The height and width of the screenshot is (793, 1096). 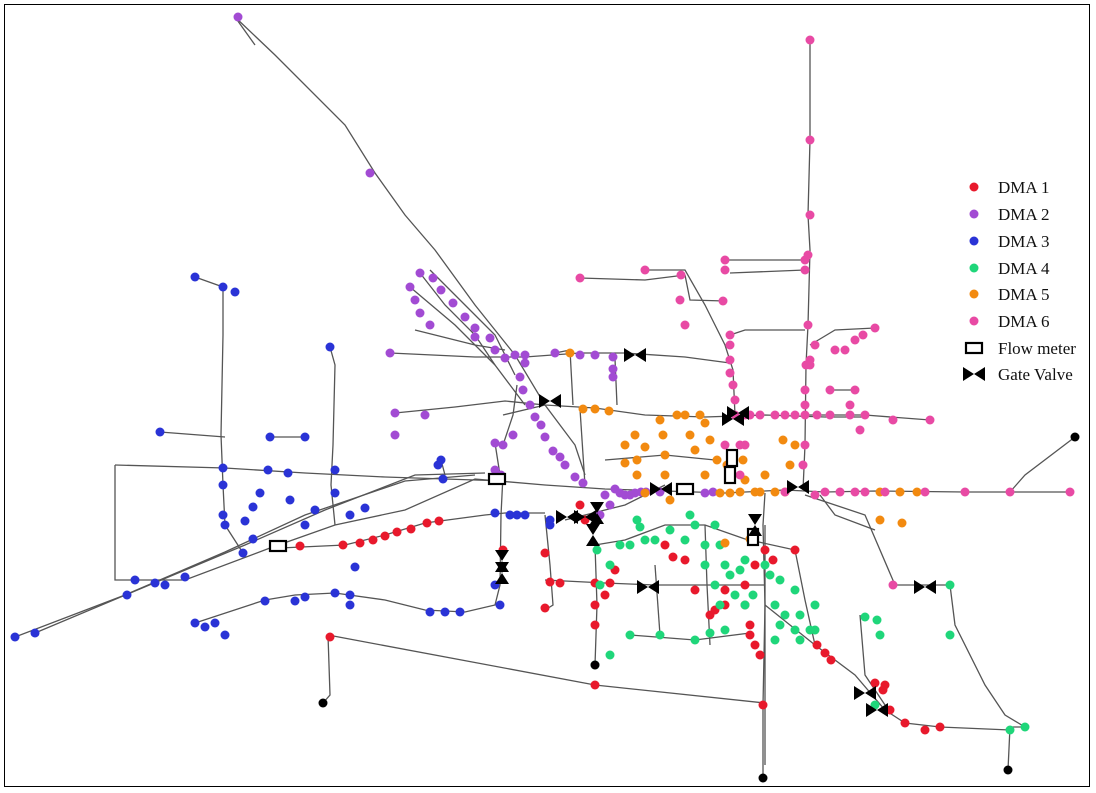 What do you see at coordinates (1009, 187) in the screenshot?
I see `legend-item-dma-1: DMA 1` at bounding box center [1009, 187].